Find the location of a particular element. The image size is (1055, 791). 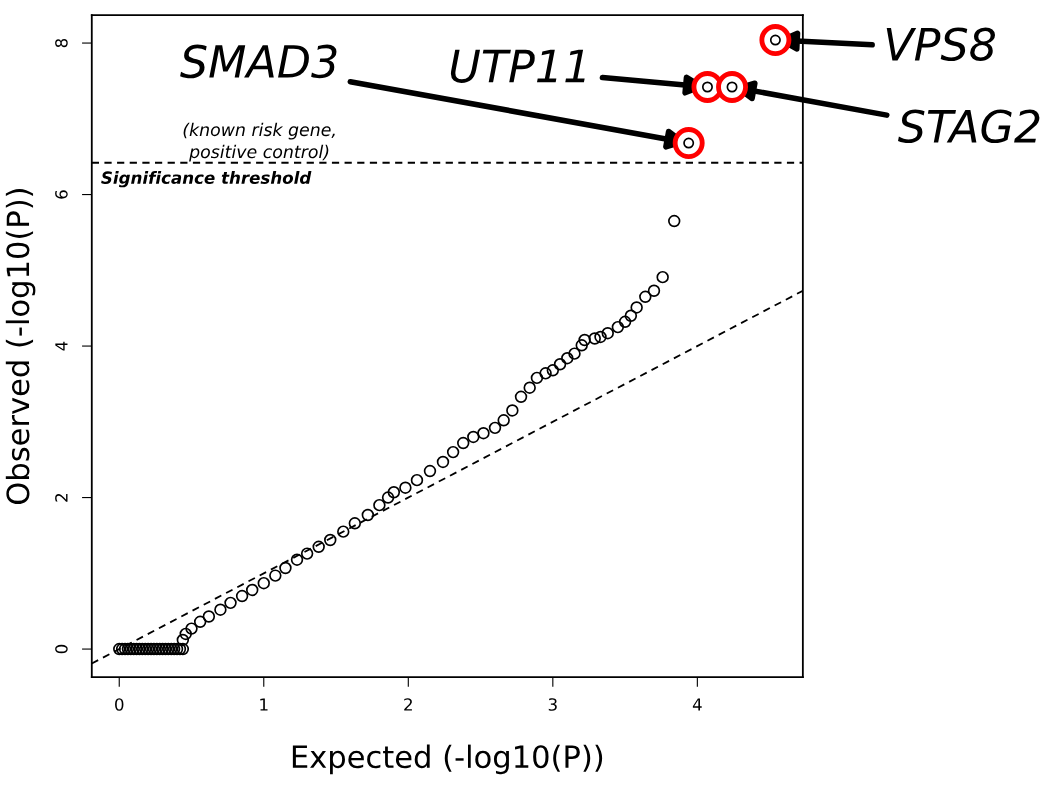

annotation: VPS8 is located at coordinates (941, 44).